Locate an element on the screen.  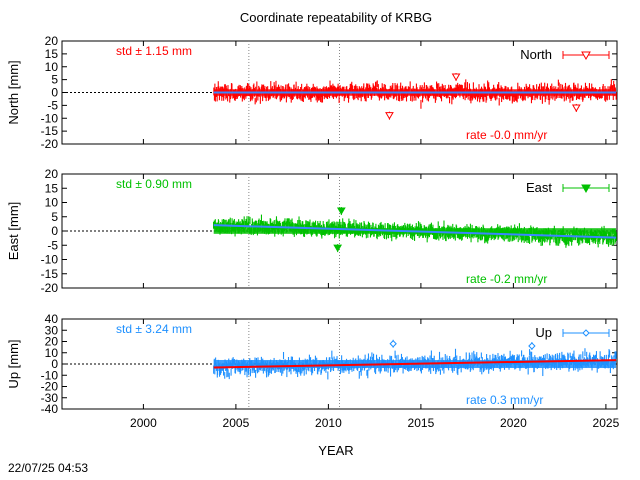
x-tick-label: 2000 is located at coordinates (143, 423).